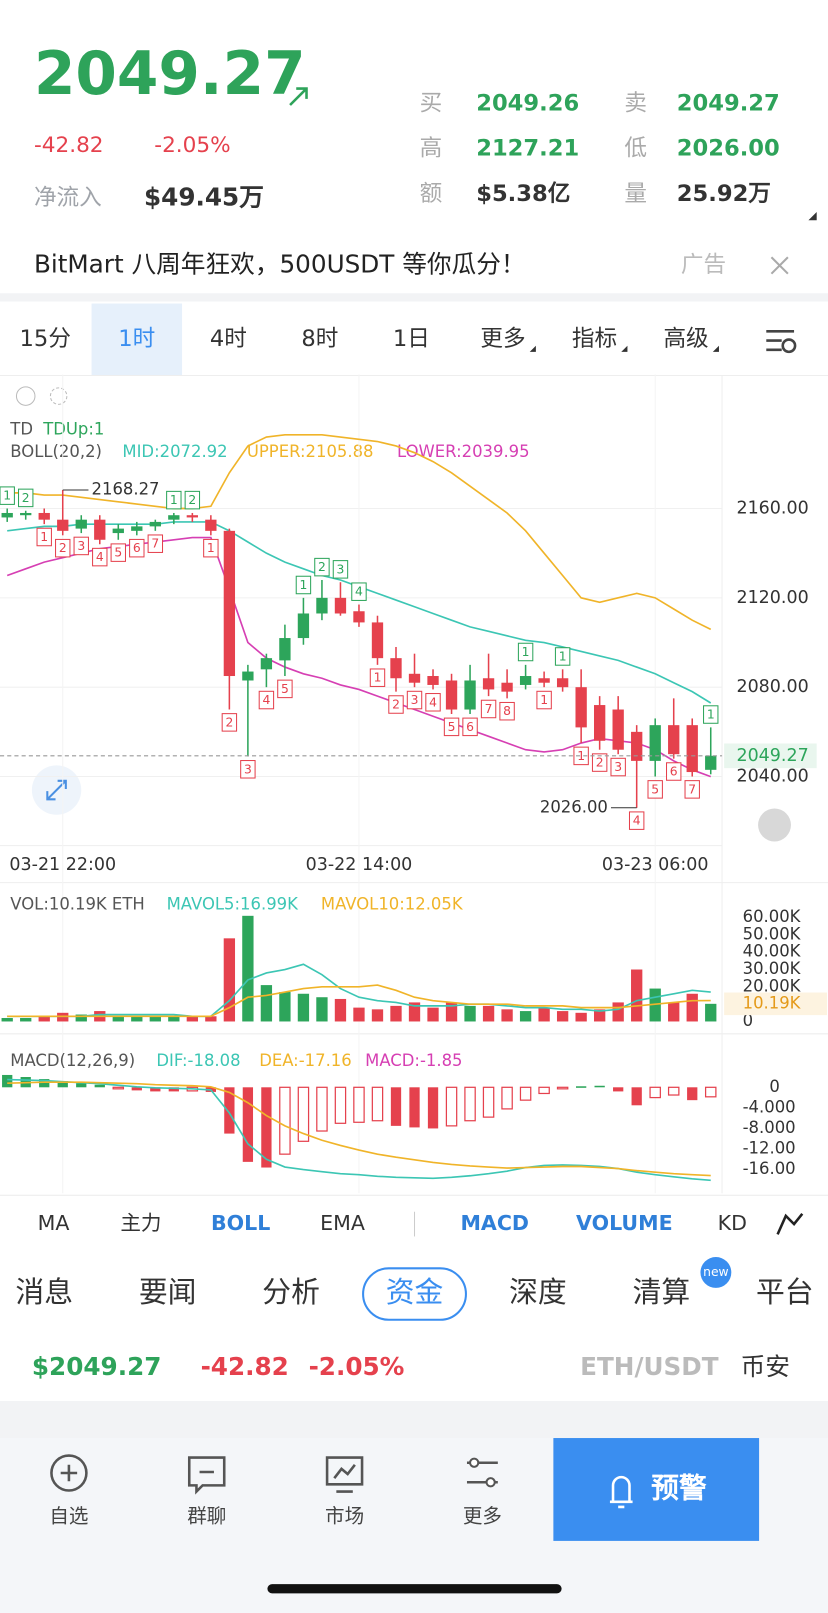  Describe the element at coordinates (359, 1130) in the screenshot. I see `macd-line` at that location.